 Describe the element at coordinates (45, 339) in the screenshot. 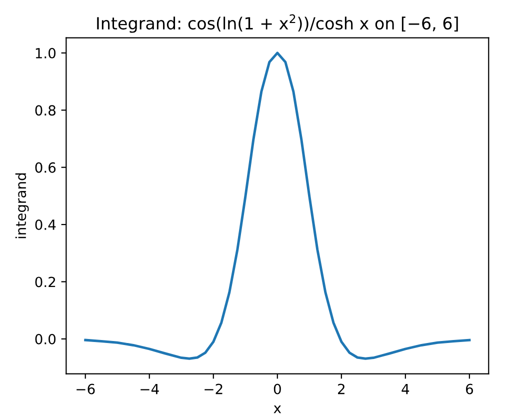

I see `y-tick-label: 0.0` at that location.